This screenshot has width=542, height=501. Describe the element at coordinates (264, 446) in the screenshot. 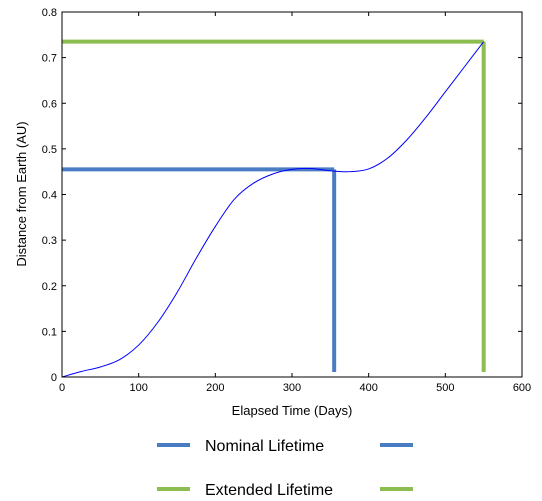

I see `legend-nominal-label: Nominal Lifetime` at that location.